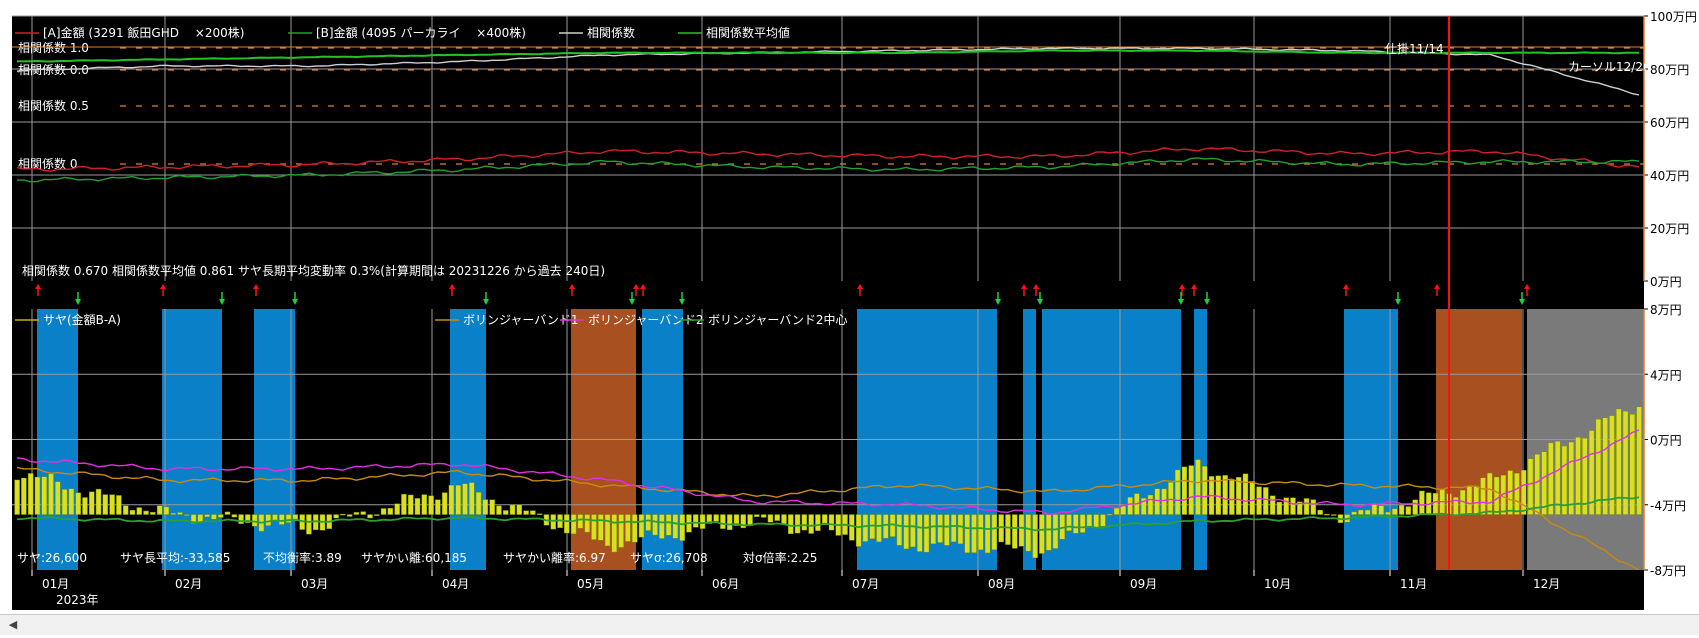 Image resolution: width=1699 pixels, height=638 pixels. Describe the element at coordinates (849, 624) in the screenshot. I see `horizontal-scrollbar: ◀` at that location.